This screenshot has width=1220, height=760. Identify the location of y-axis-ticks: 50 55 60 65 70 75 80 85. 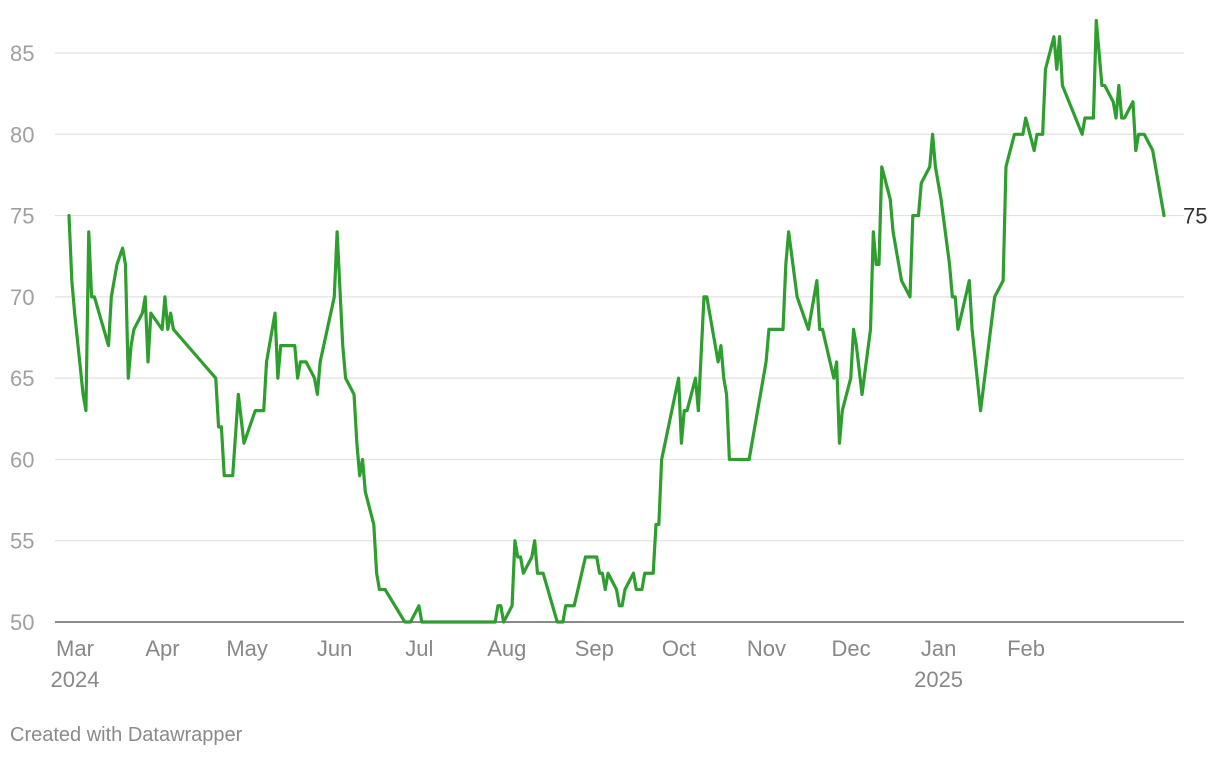
(22, 338).